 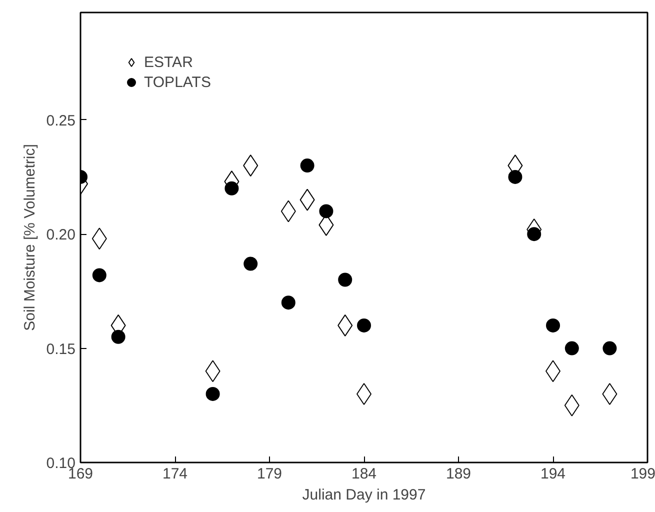 What do you see at coordinates (553, 474) in the screenshot?
I see `x-tick-label: 194` at bounding box center [553, 474].